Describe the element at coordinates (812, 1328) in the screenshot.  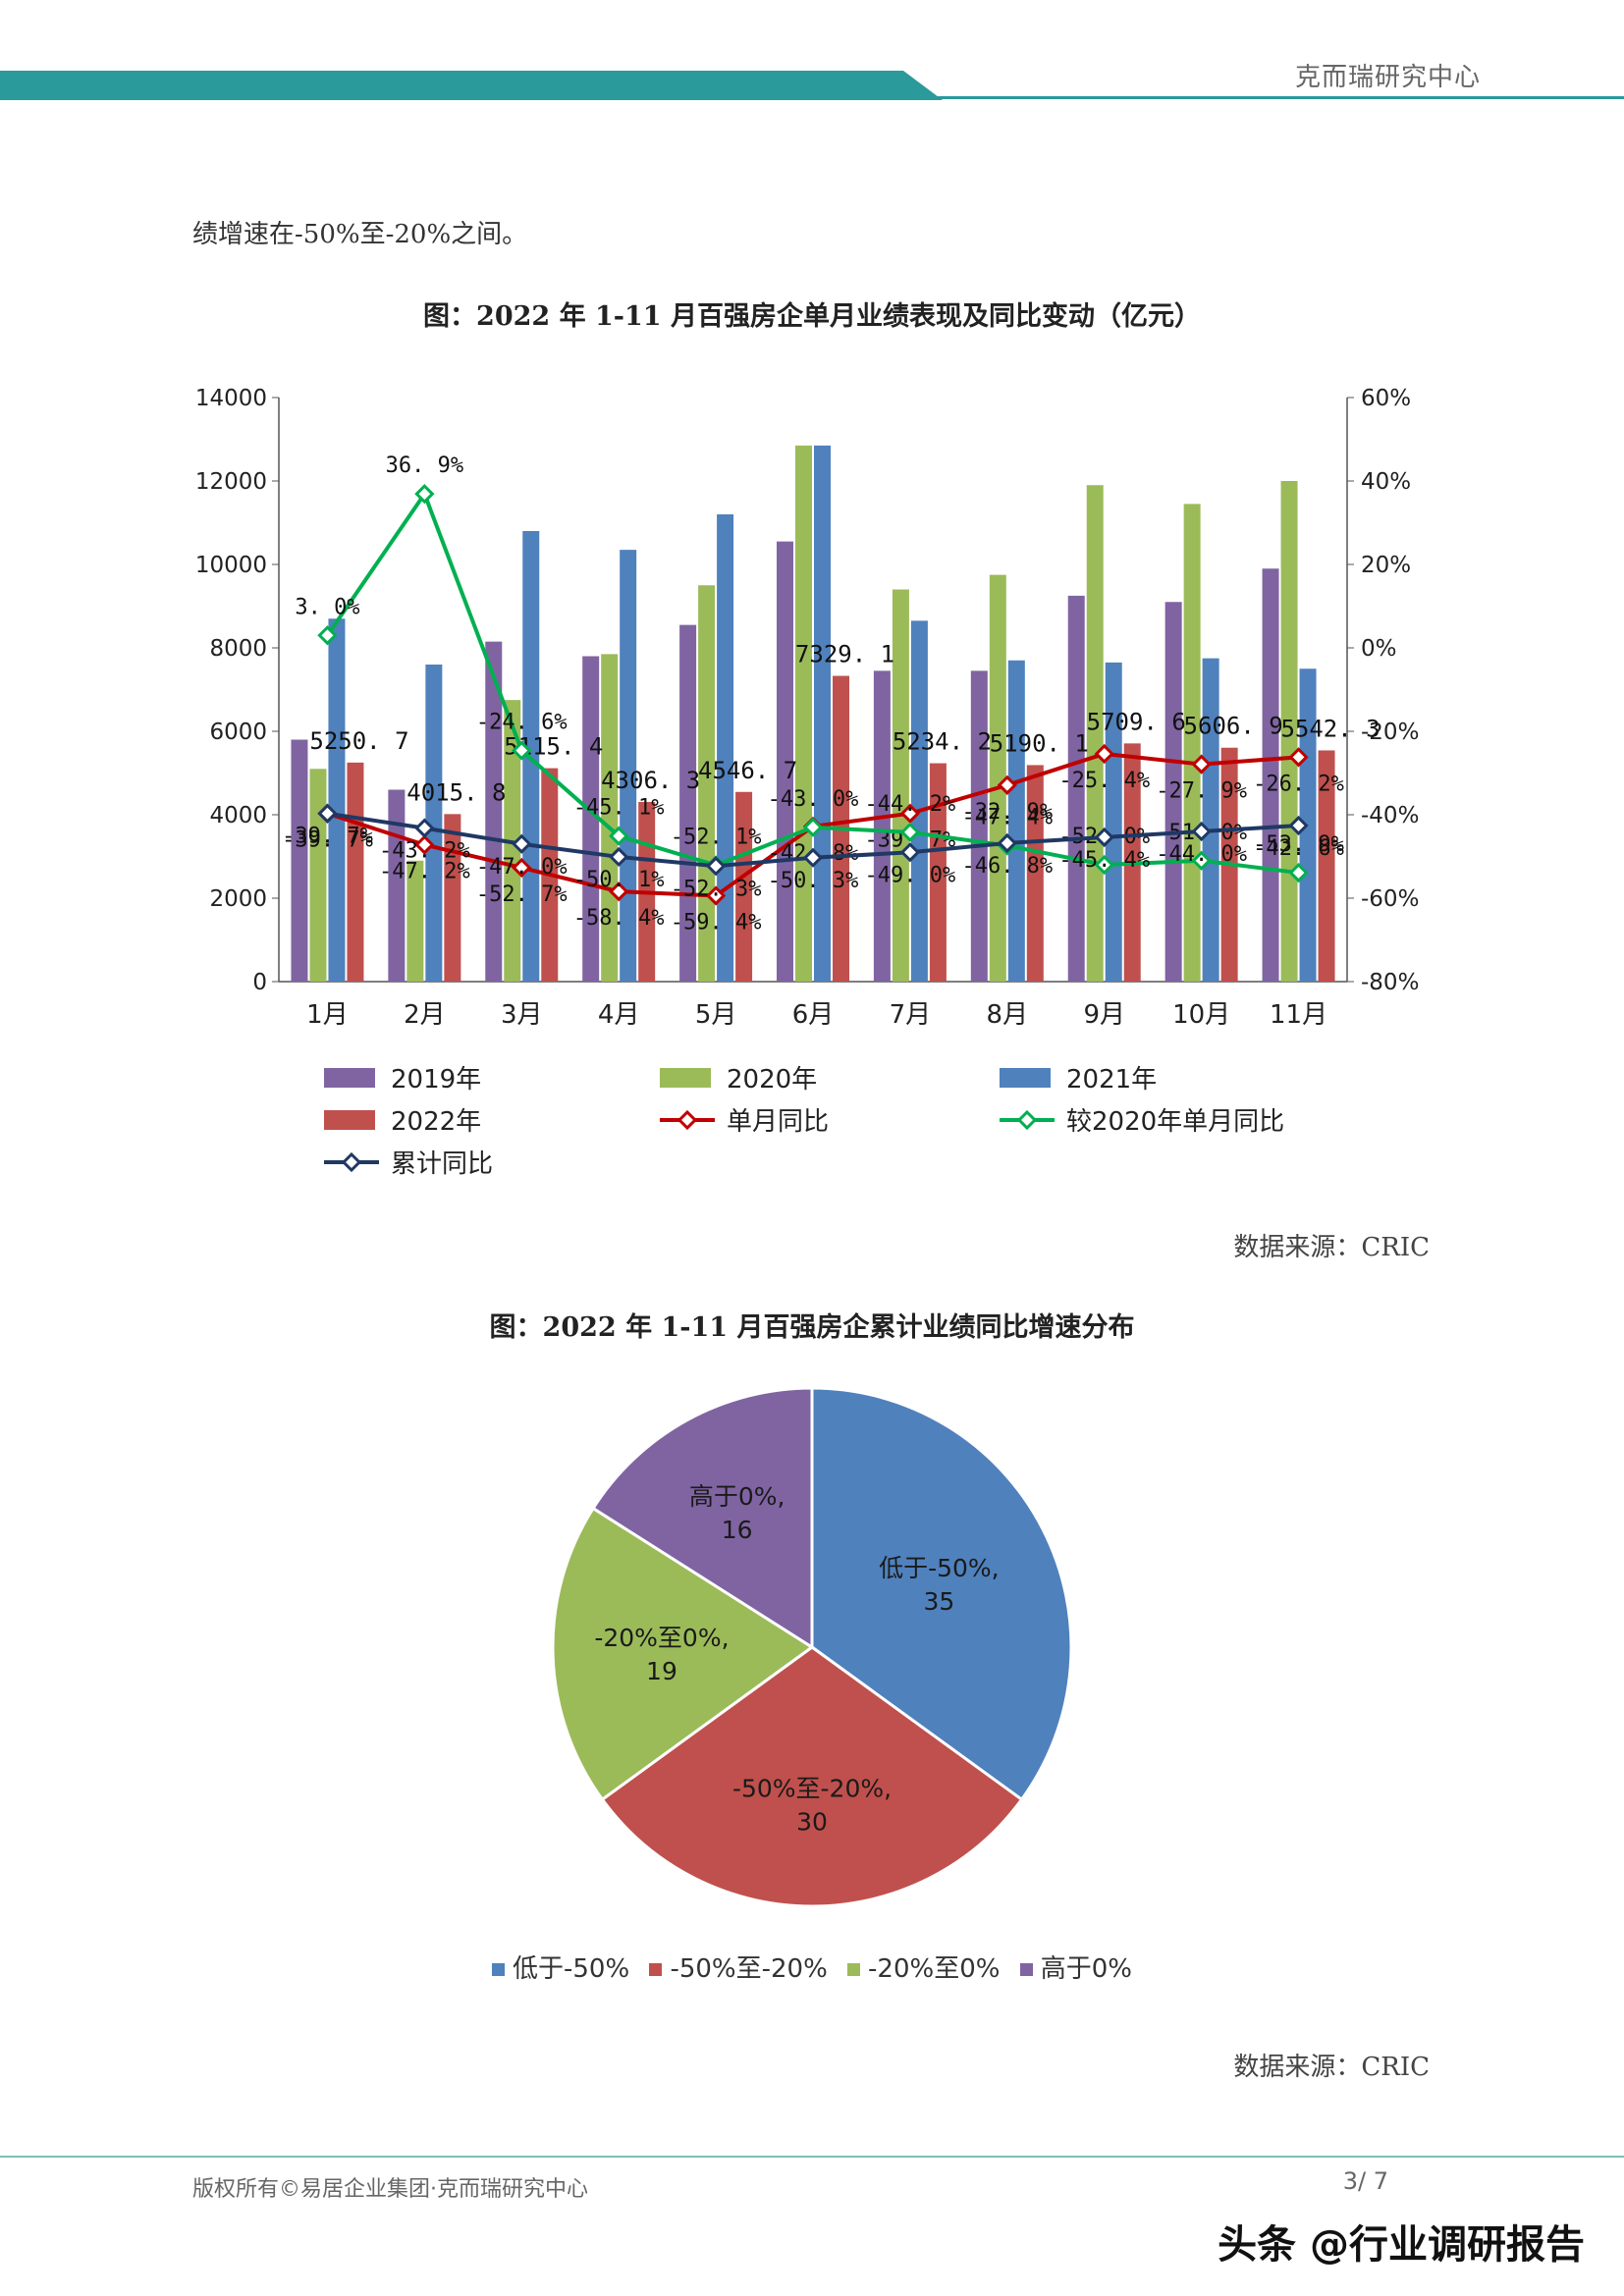
I see `figure2-title: 图：2022 年 1-11 月百强房企累计业绩同比增速分布` at that location.